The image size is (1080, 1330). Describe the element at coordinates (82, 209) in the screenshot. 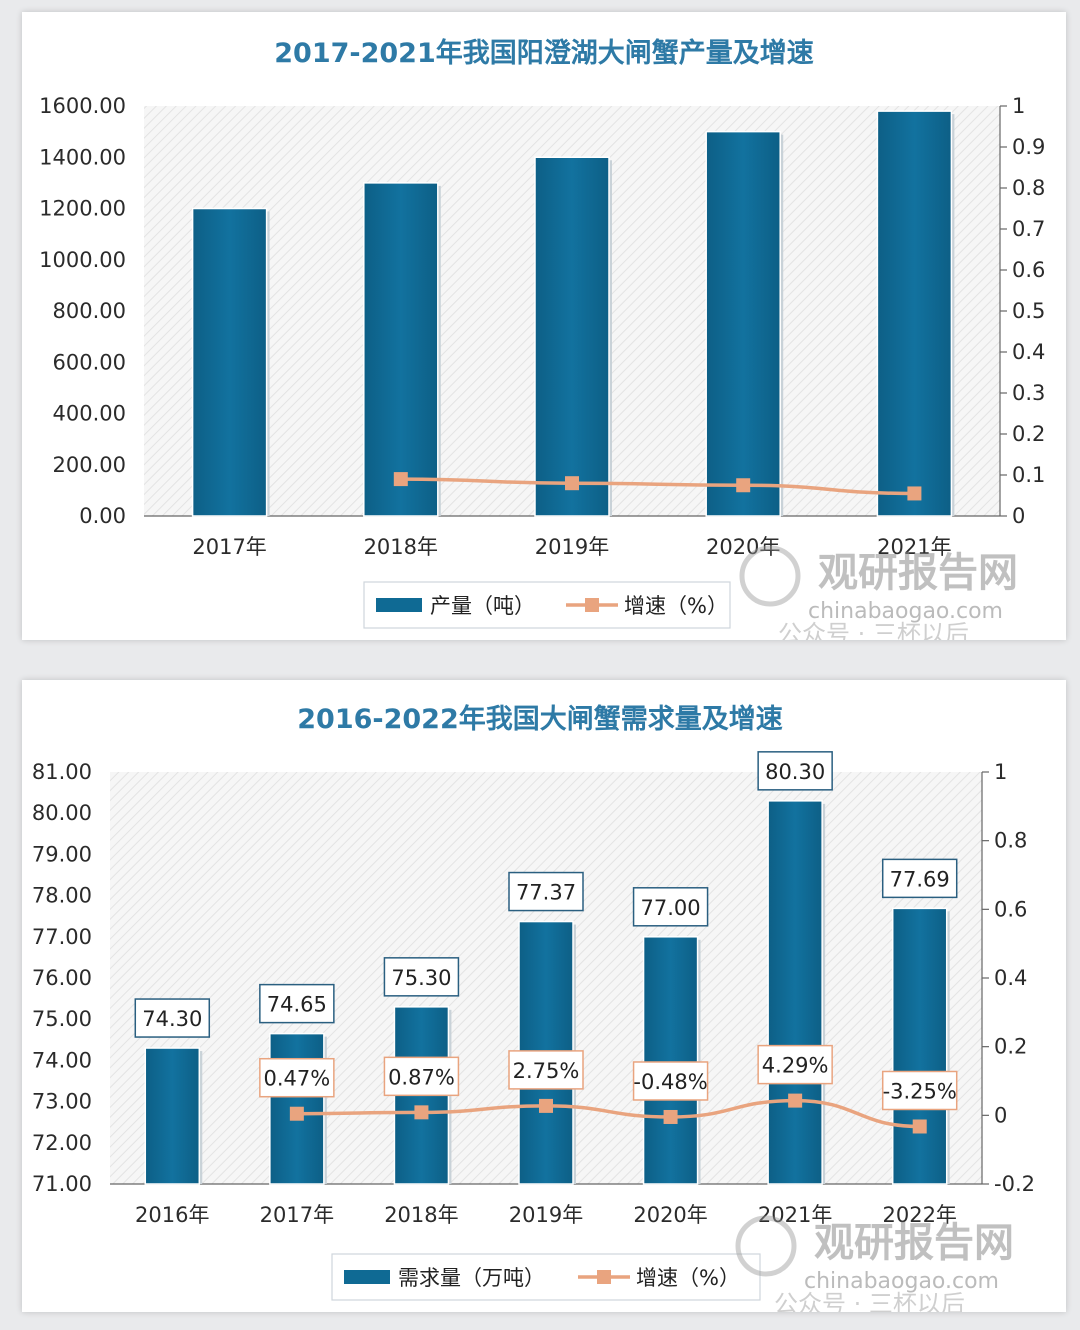

I see `y-left-tick-label: 1200.00` at that location.